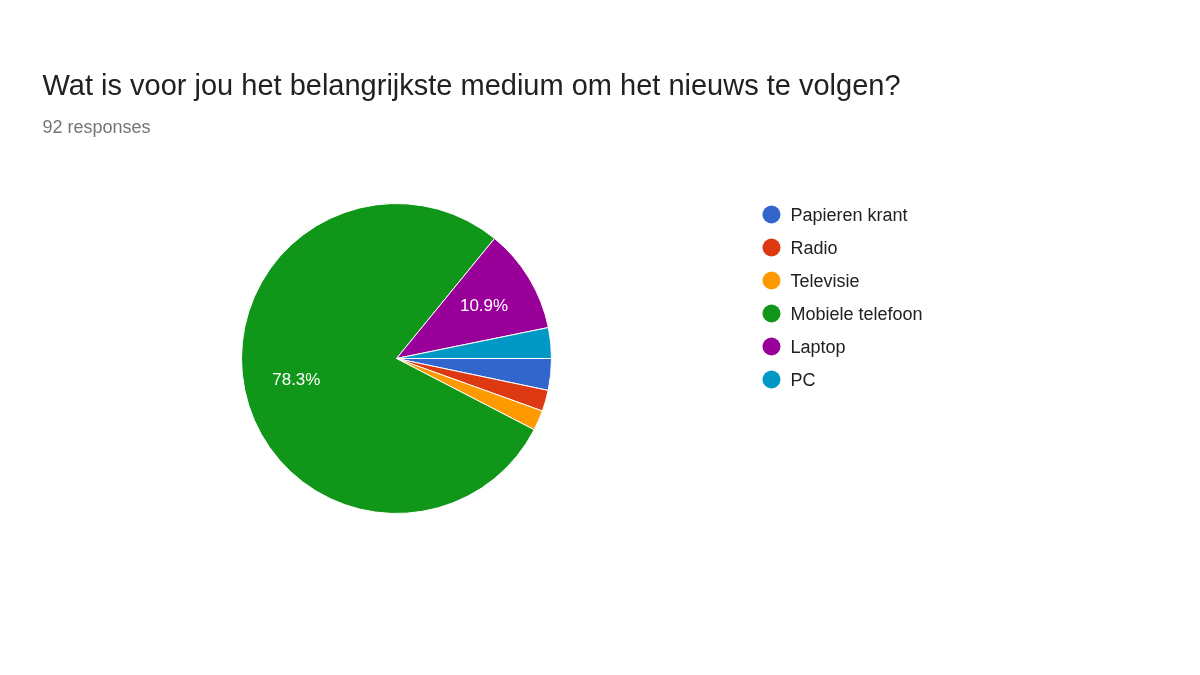 The height and width of the screenshot is (675, 1200). I want to click on legend-label: Televisie, so click(825, 280).